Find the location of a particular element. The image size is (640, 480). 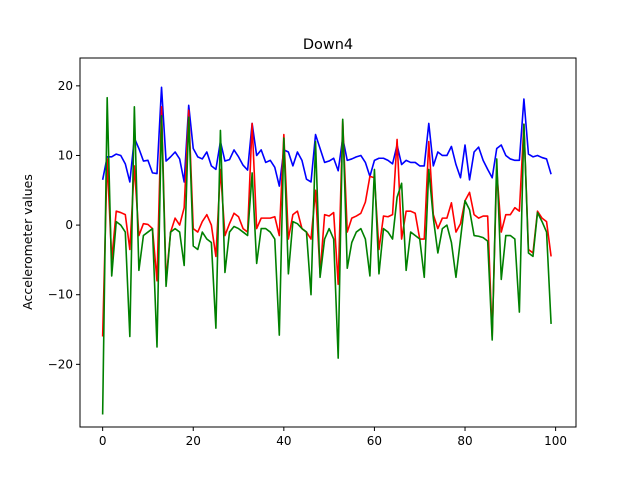

y-tick-label: −20 is located at coordinates (60, 364).